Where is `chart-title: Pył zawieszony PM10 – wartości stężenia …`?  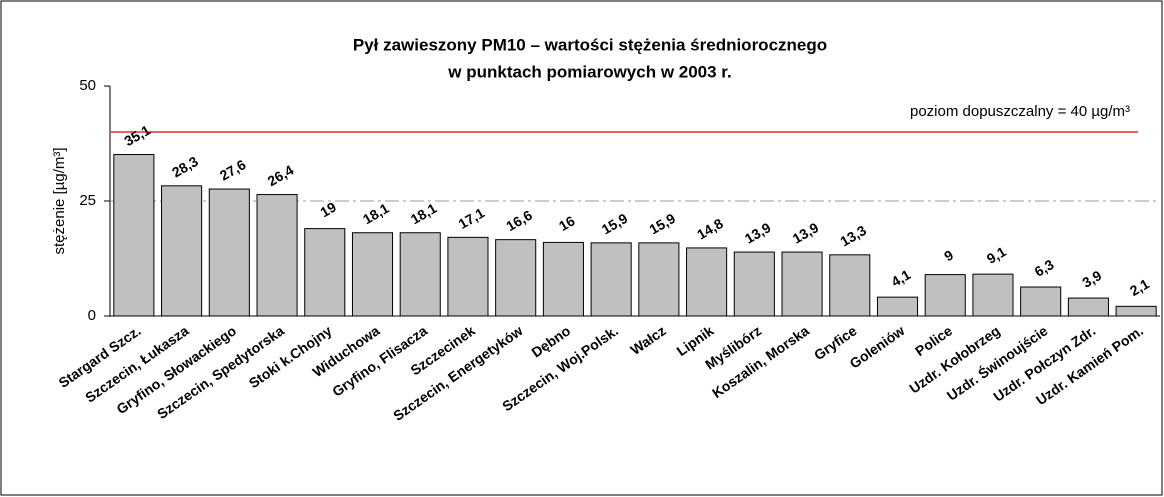
chart-title: Pył zawieszony PM10 – wartości stężenia … is located at coordinates (590, 44).